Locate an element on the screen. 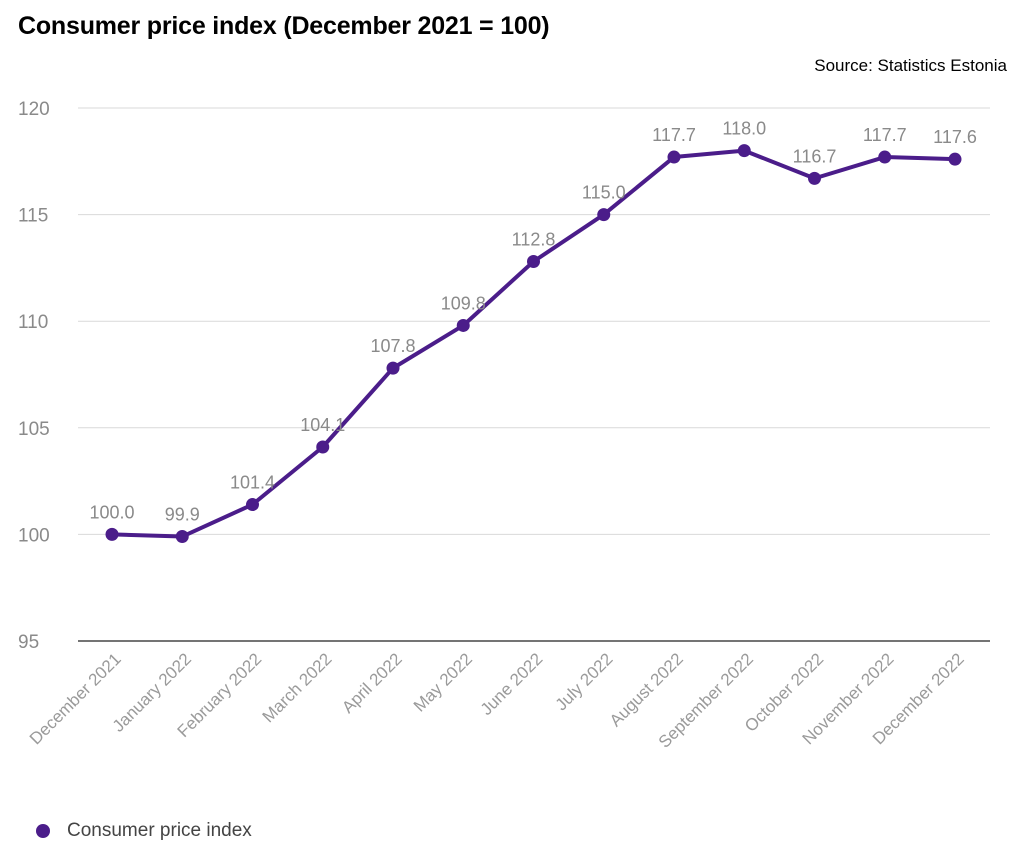  x-tick-label: May 2022 is located at coordinates (443, 682).